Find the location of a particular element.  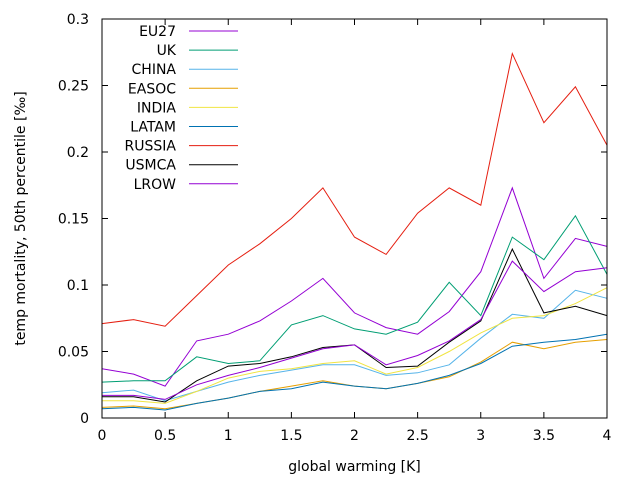

y-tick-label: 0.25 is located at coordinates (73, 87).